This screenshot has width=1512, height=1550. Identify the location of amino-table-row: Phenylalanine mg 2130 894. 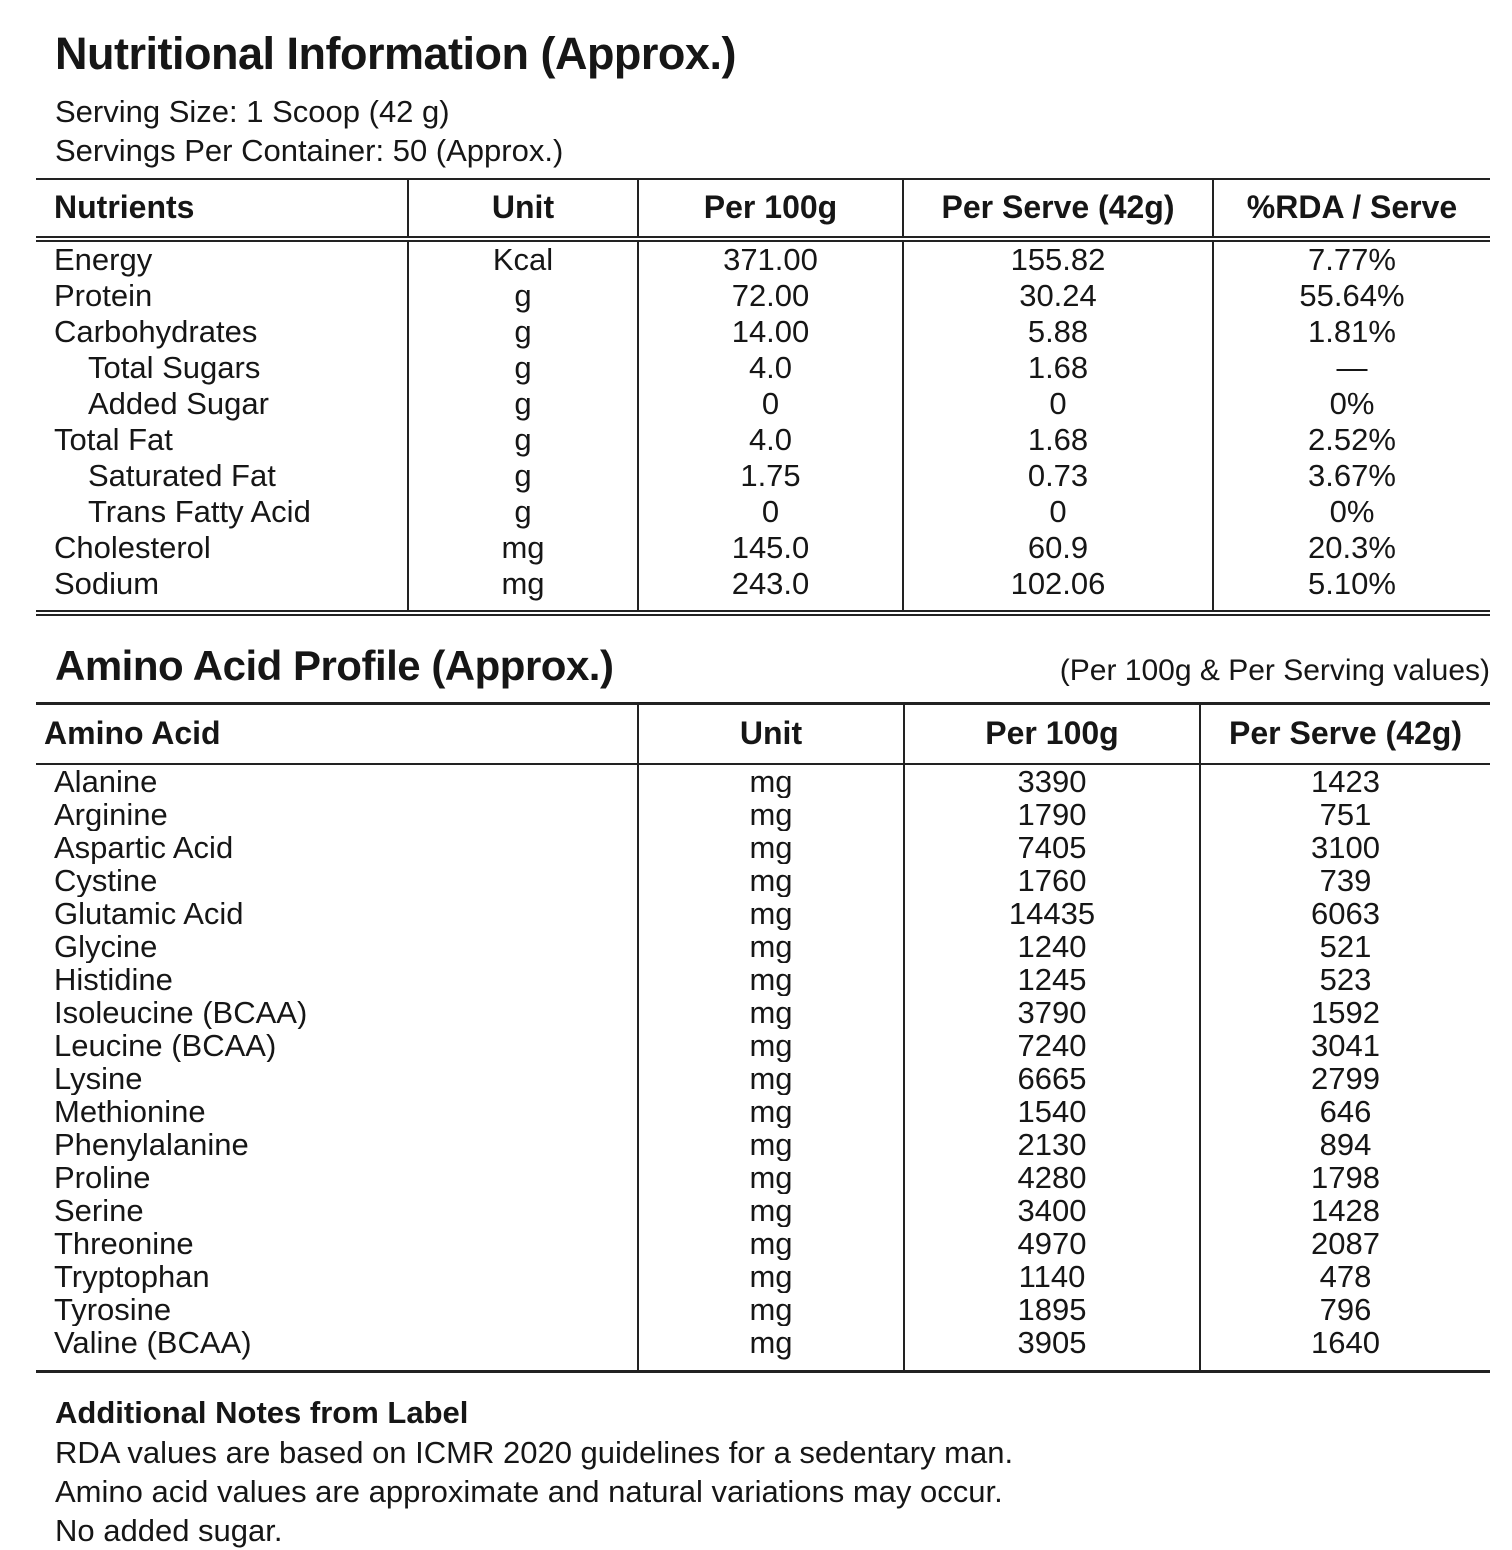
(763, 1144).